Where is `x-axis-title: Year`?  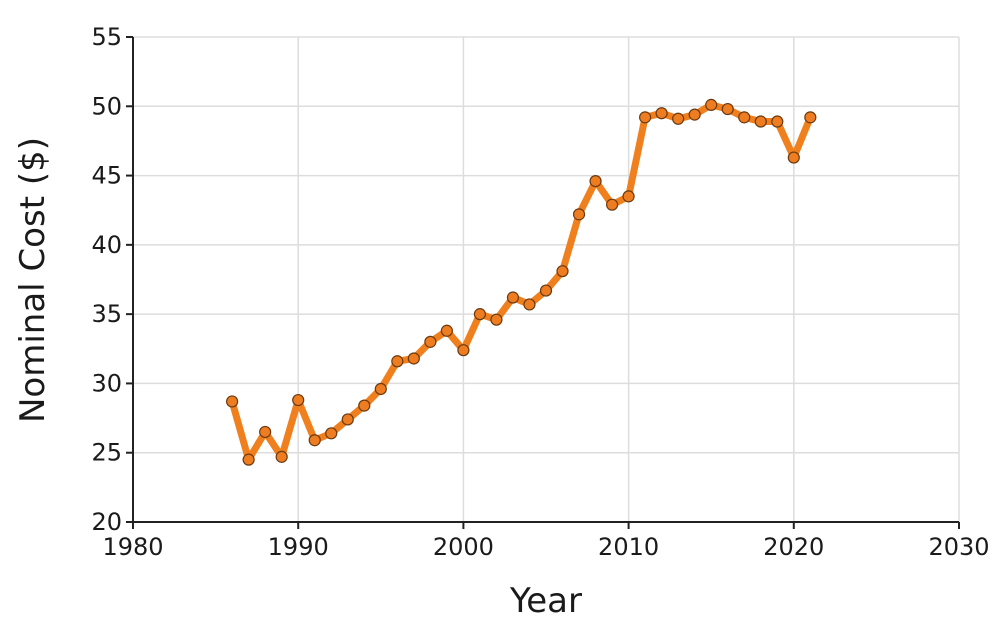 x-axis-title: Year is located at coordinates (545, 601).